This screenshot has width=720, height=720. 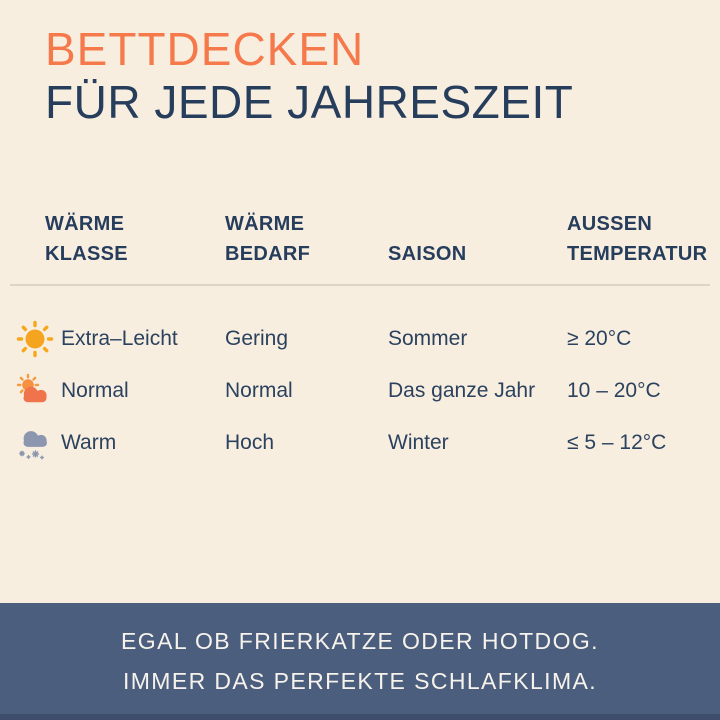 I want to click on temperature-value: ≤ 5 – 12°C, so click(x=617, y=443).